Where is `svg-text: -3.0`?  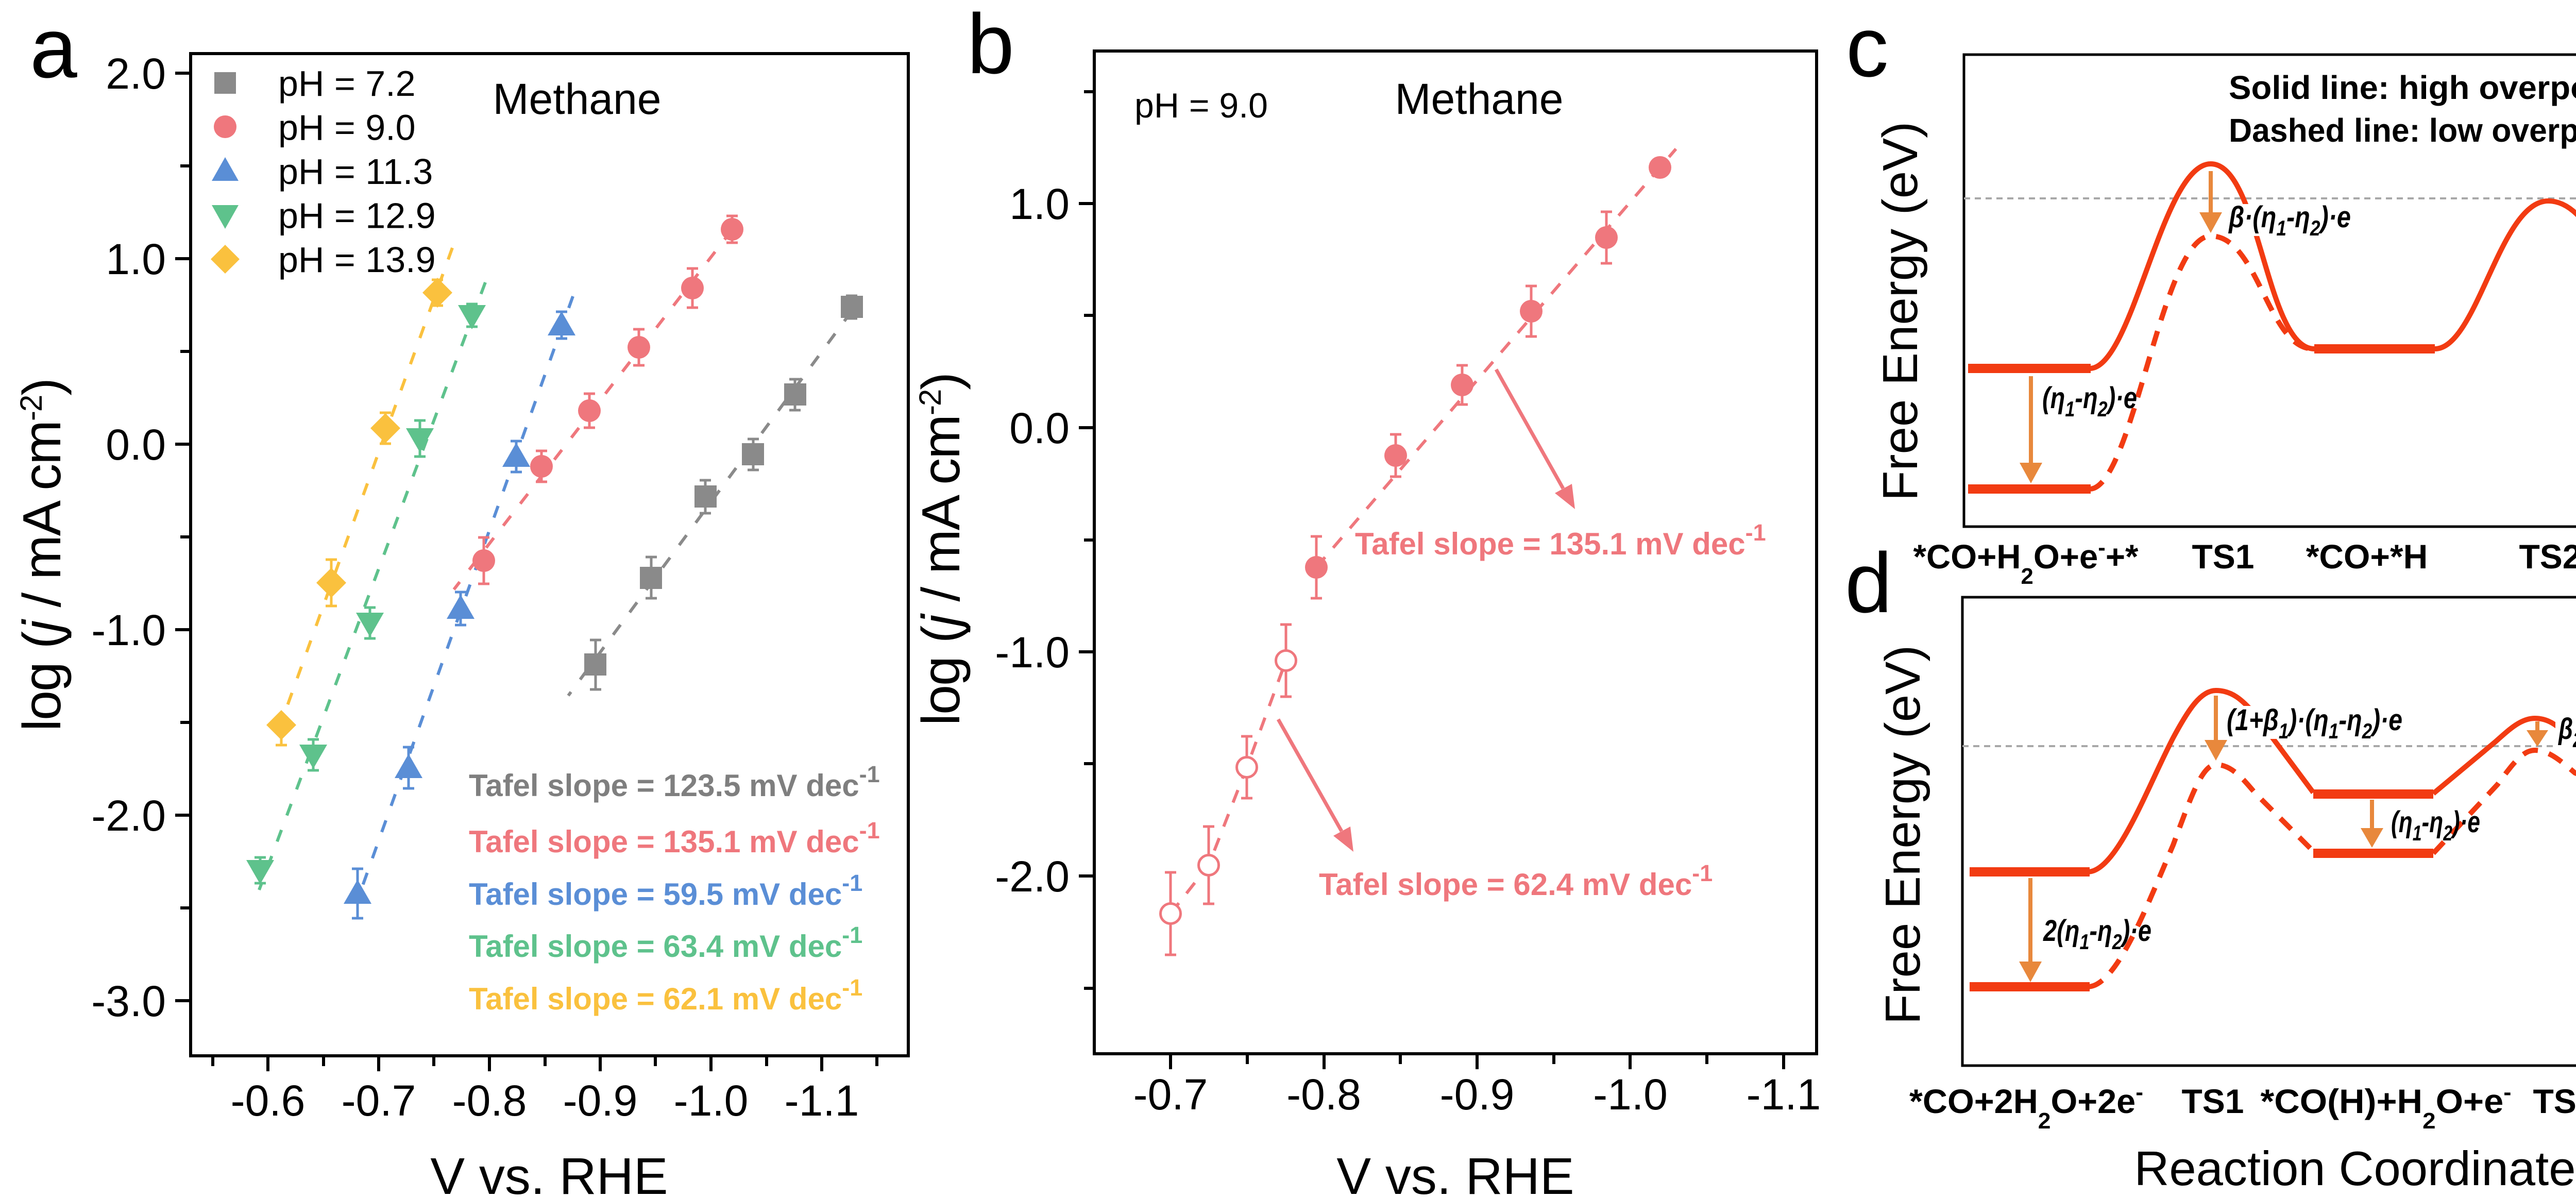 svg-text: -3.0 is located at coordinates (128, 1001).